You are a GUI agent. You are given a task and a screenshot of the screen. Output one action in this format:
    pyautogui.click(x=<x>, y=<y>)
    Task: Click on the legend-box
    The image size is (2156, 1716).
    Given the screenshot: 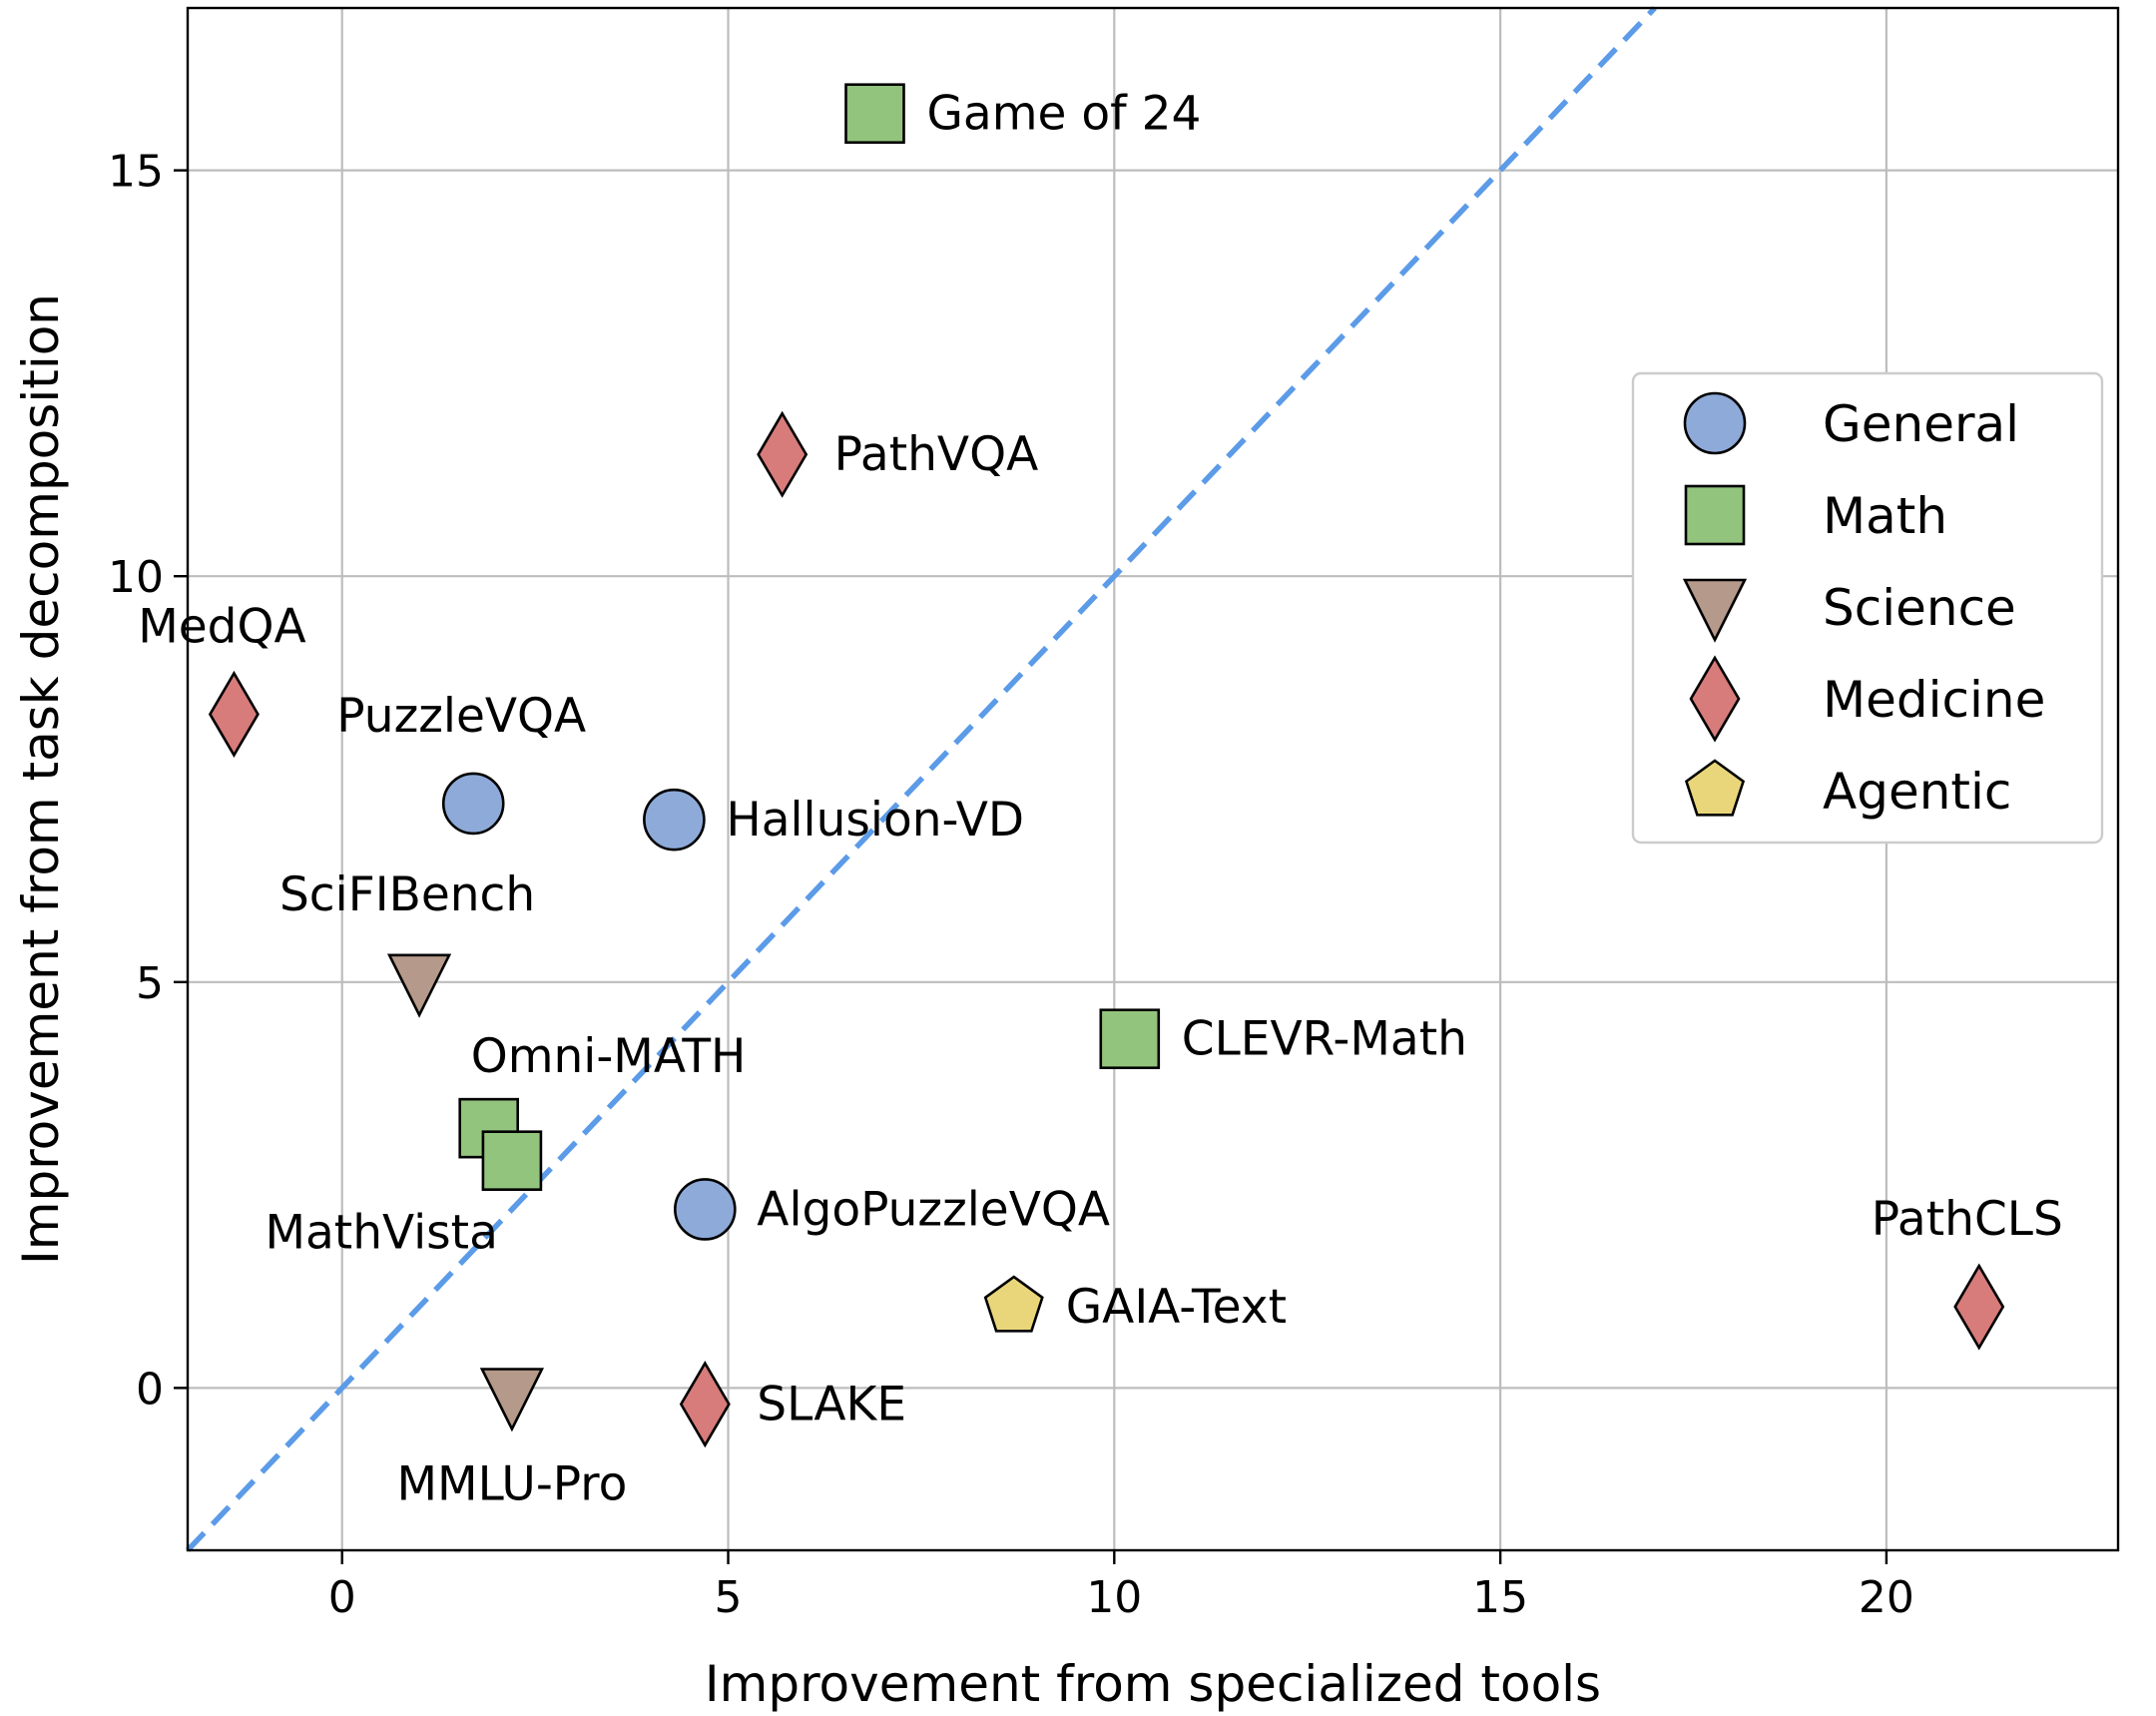 What is the action you would take?
    pyautogui.click(x=1867, y=608)
    